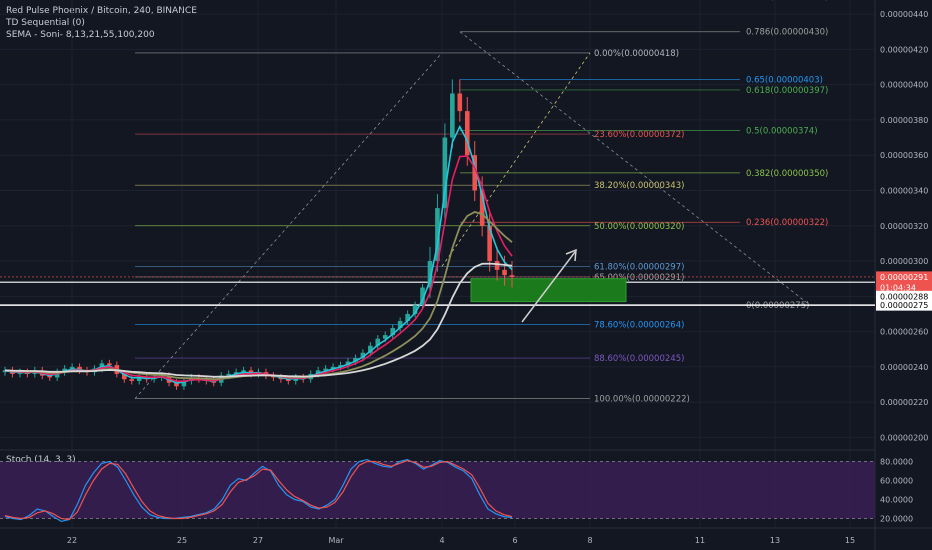  I want to click on price-axis-tick: 0.00000360, so click(904, 155).